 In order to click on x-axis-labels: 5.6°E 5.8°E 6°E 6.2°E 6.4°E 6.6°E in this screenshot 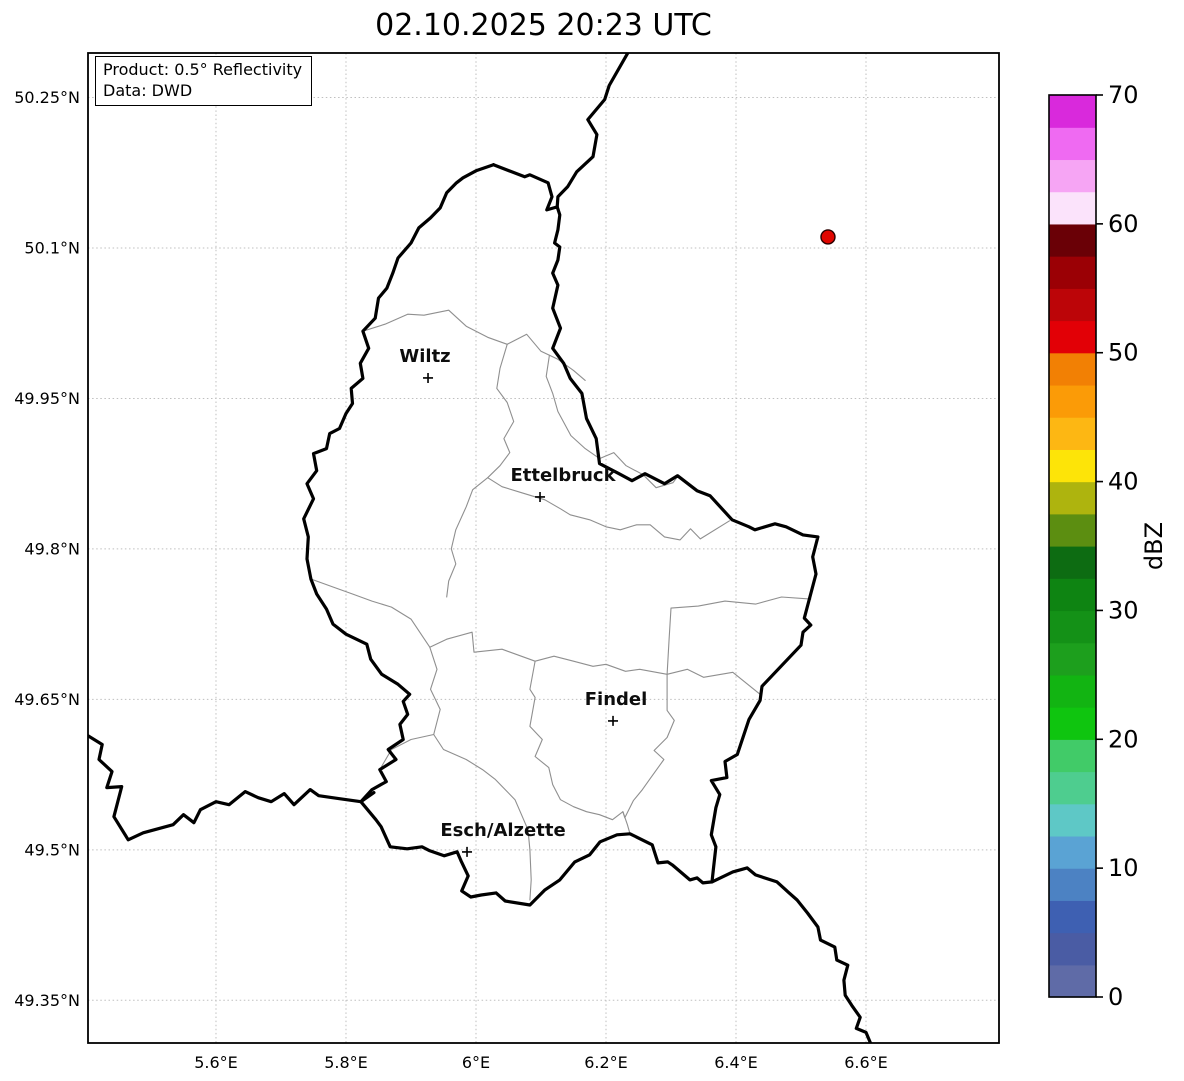, I will do `click(541, 1062)`.